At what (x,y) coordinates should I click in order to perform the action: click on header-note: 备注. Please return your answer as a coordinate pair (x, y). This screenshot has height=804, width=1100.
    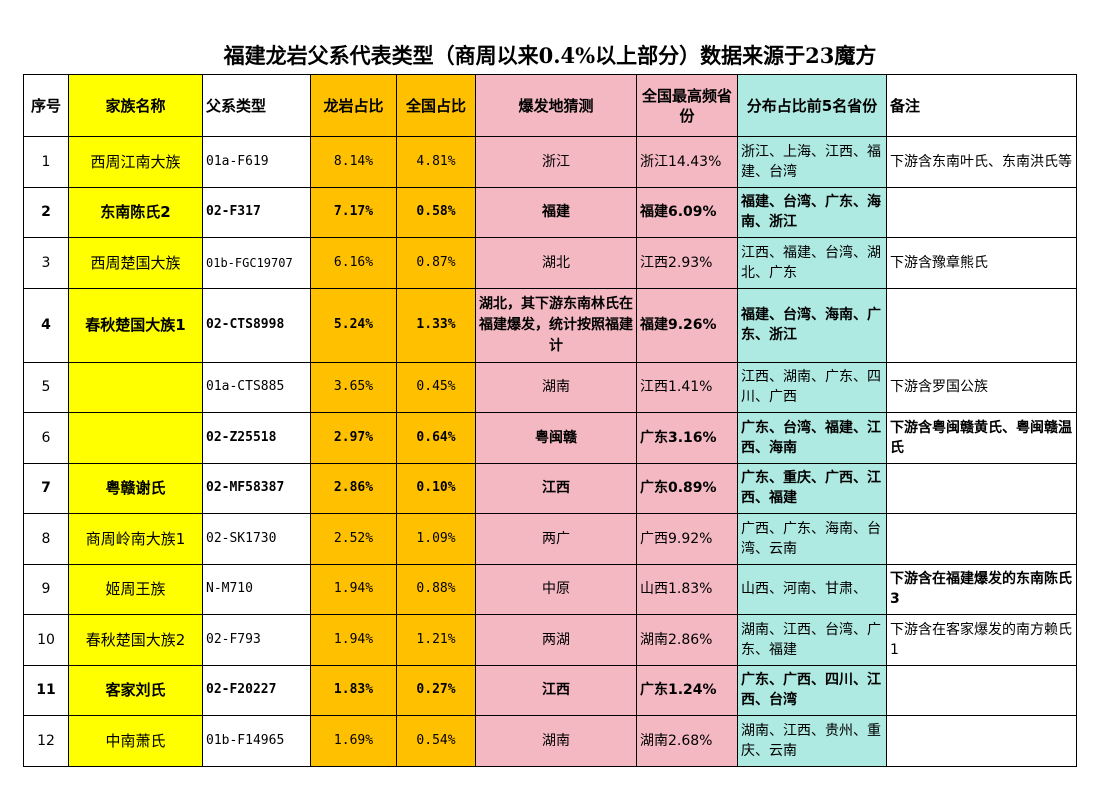
    Looking at the image, I should click on (981, 105).